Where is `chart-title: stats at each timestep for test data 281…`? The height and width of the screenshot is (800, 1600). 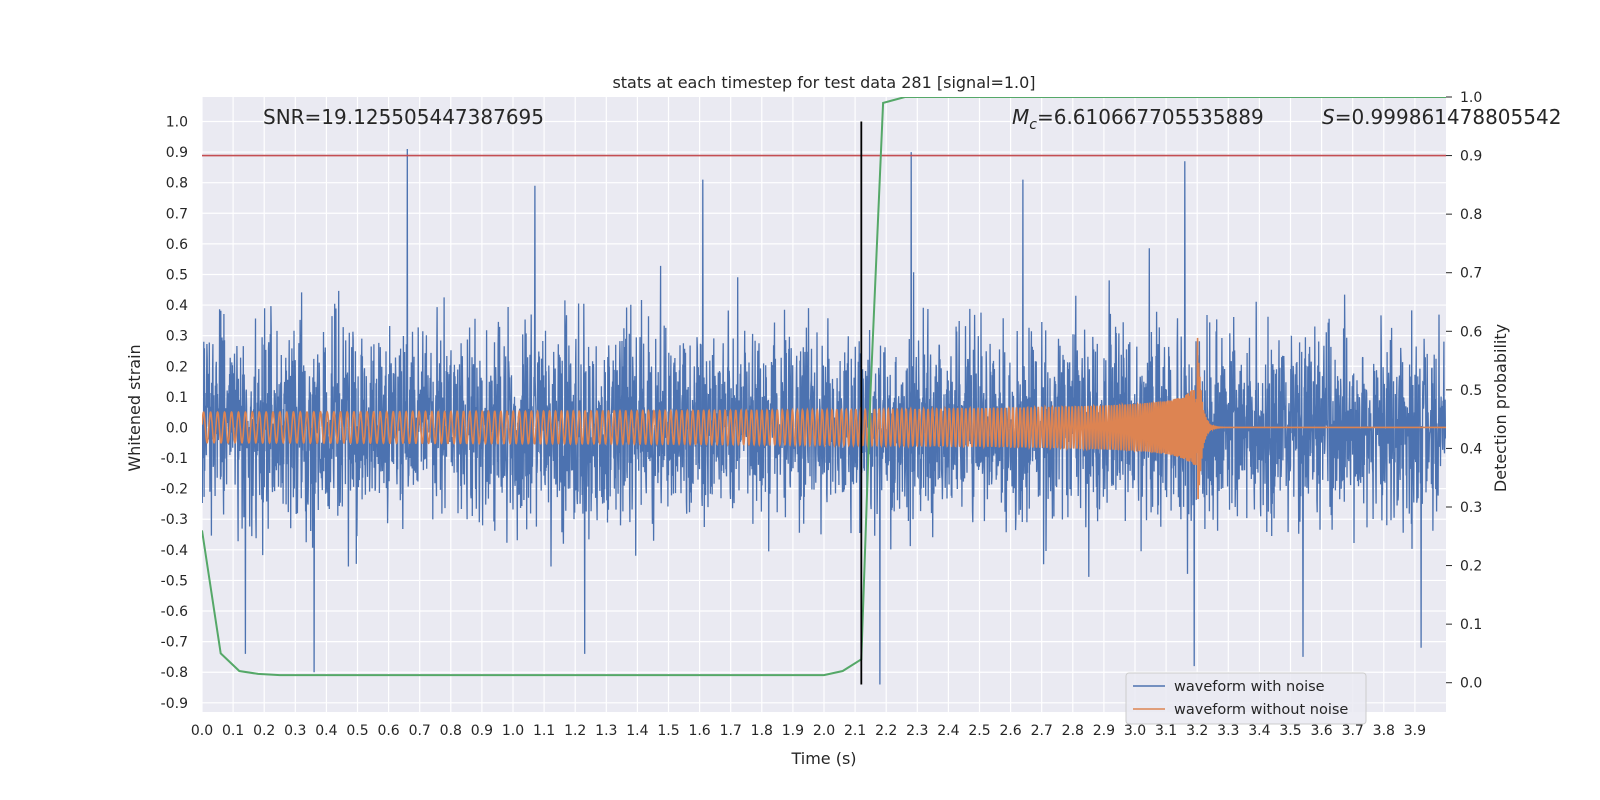
chart-title: stats at each timestep for test data 281… is located at coordinates (823, 82).